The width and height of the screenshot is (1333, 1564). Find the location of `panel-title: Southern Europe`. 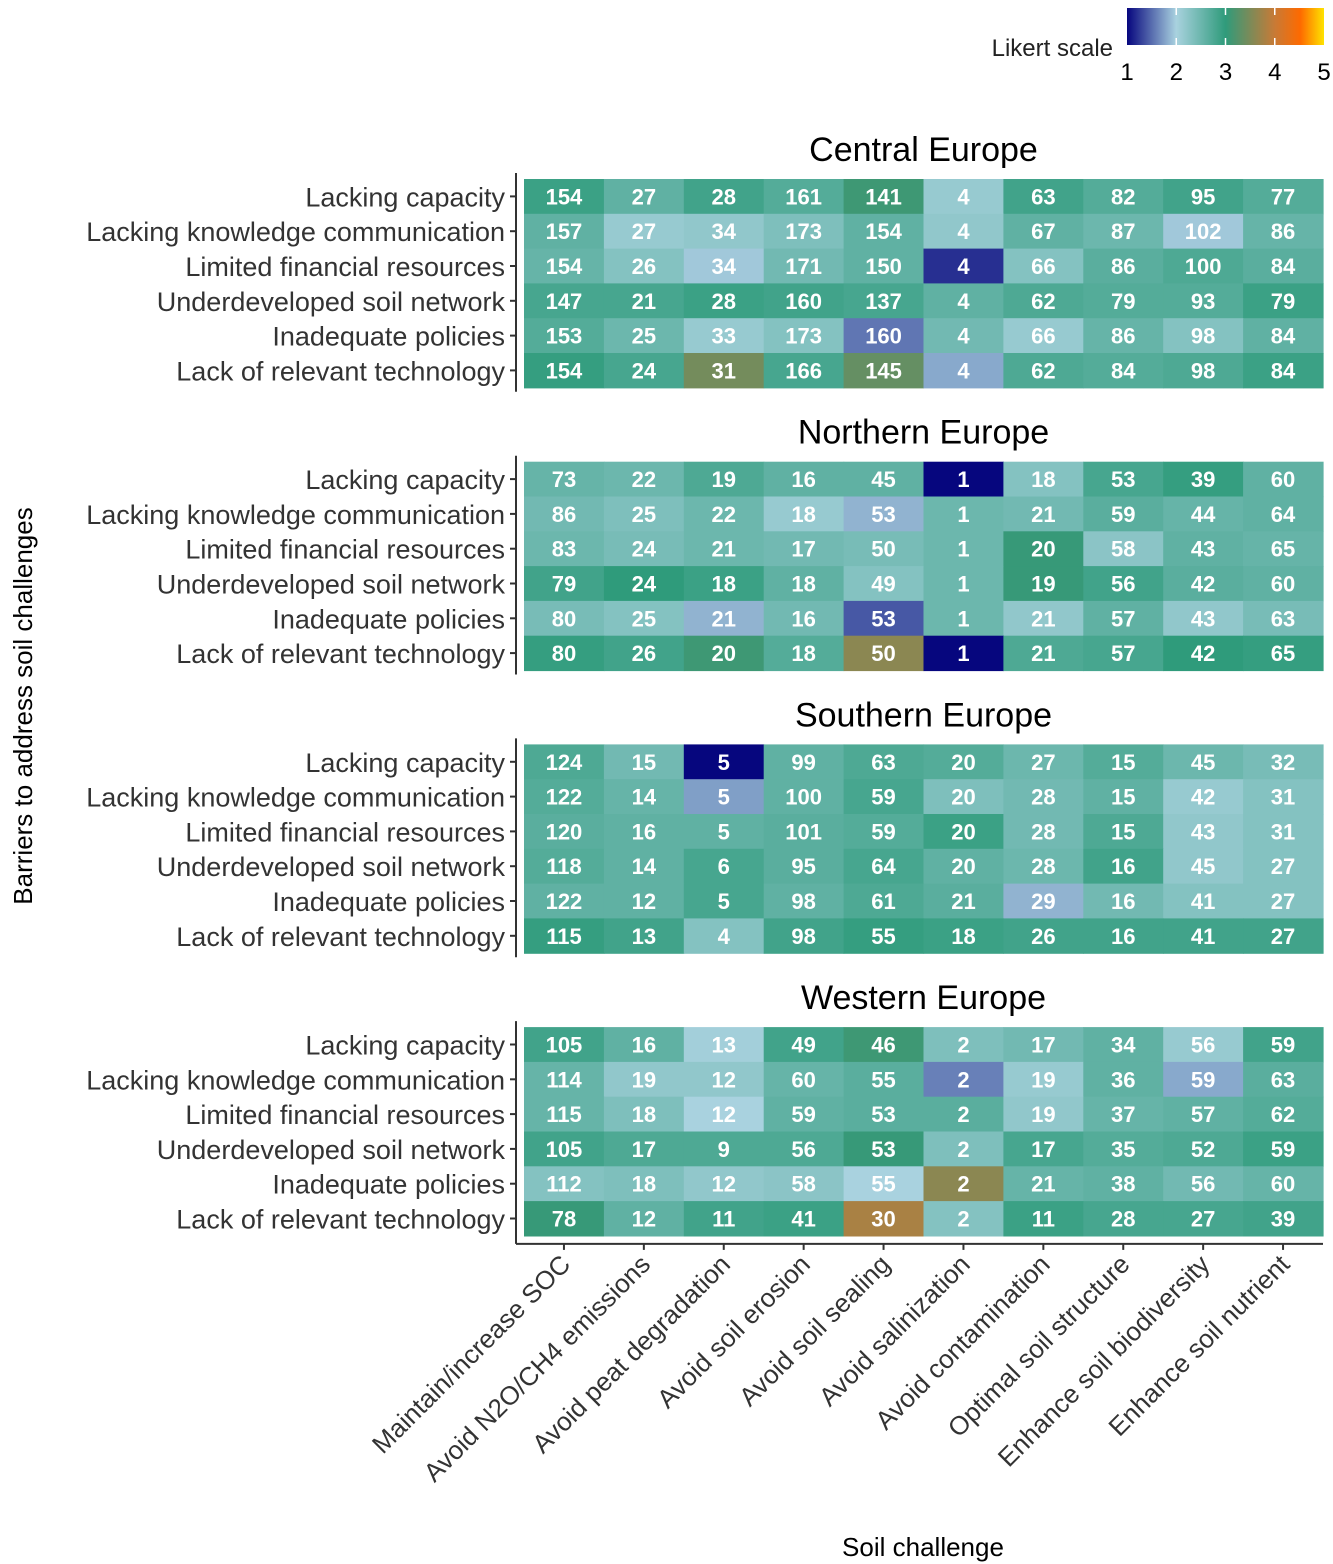

panel-title: Southern Europe is located at coordinates (923, 715).